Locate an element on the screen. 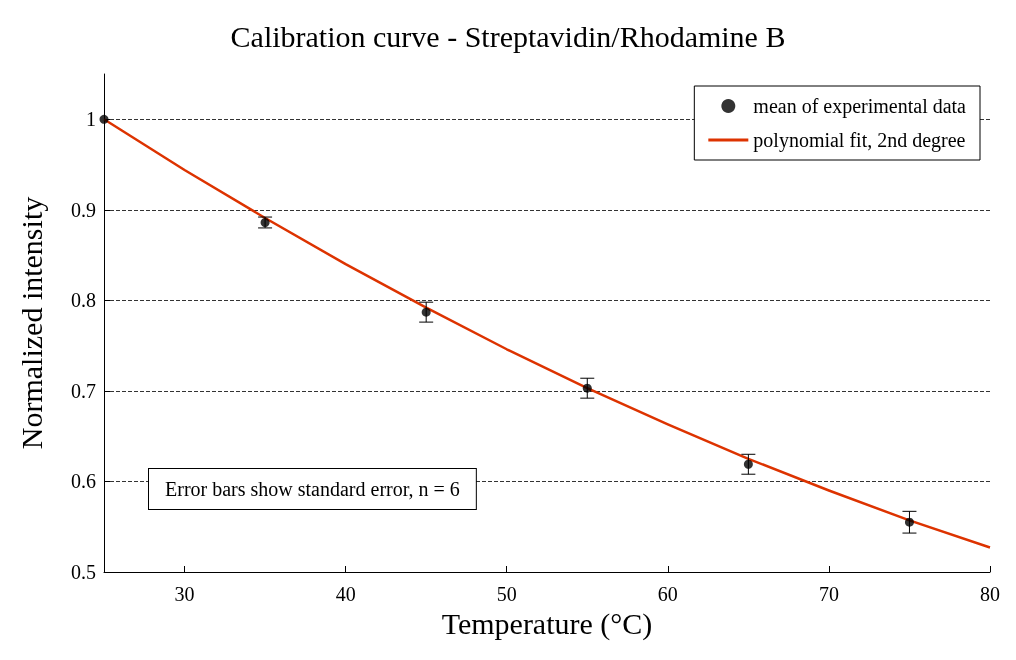 The image size is (1016, 660). y-axis-title: Normalized intensity is located at coordinates (31, 323).